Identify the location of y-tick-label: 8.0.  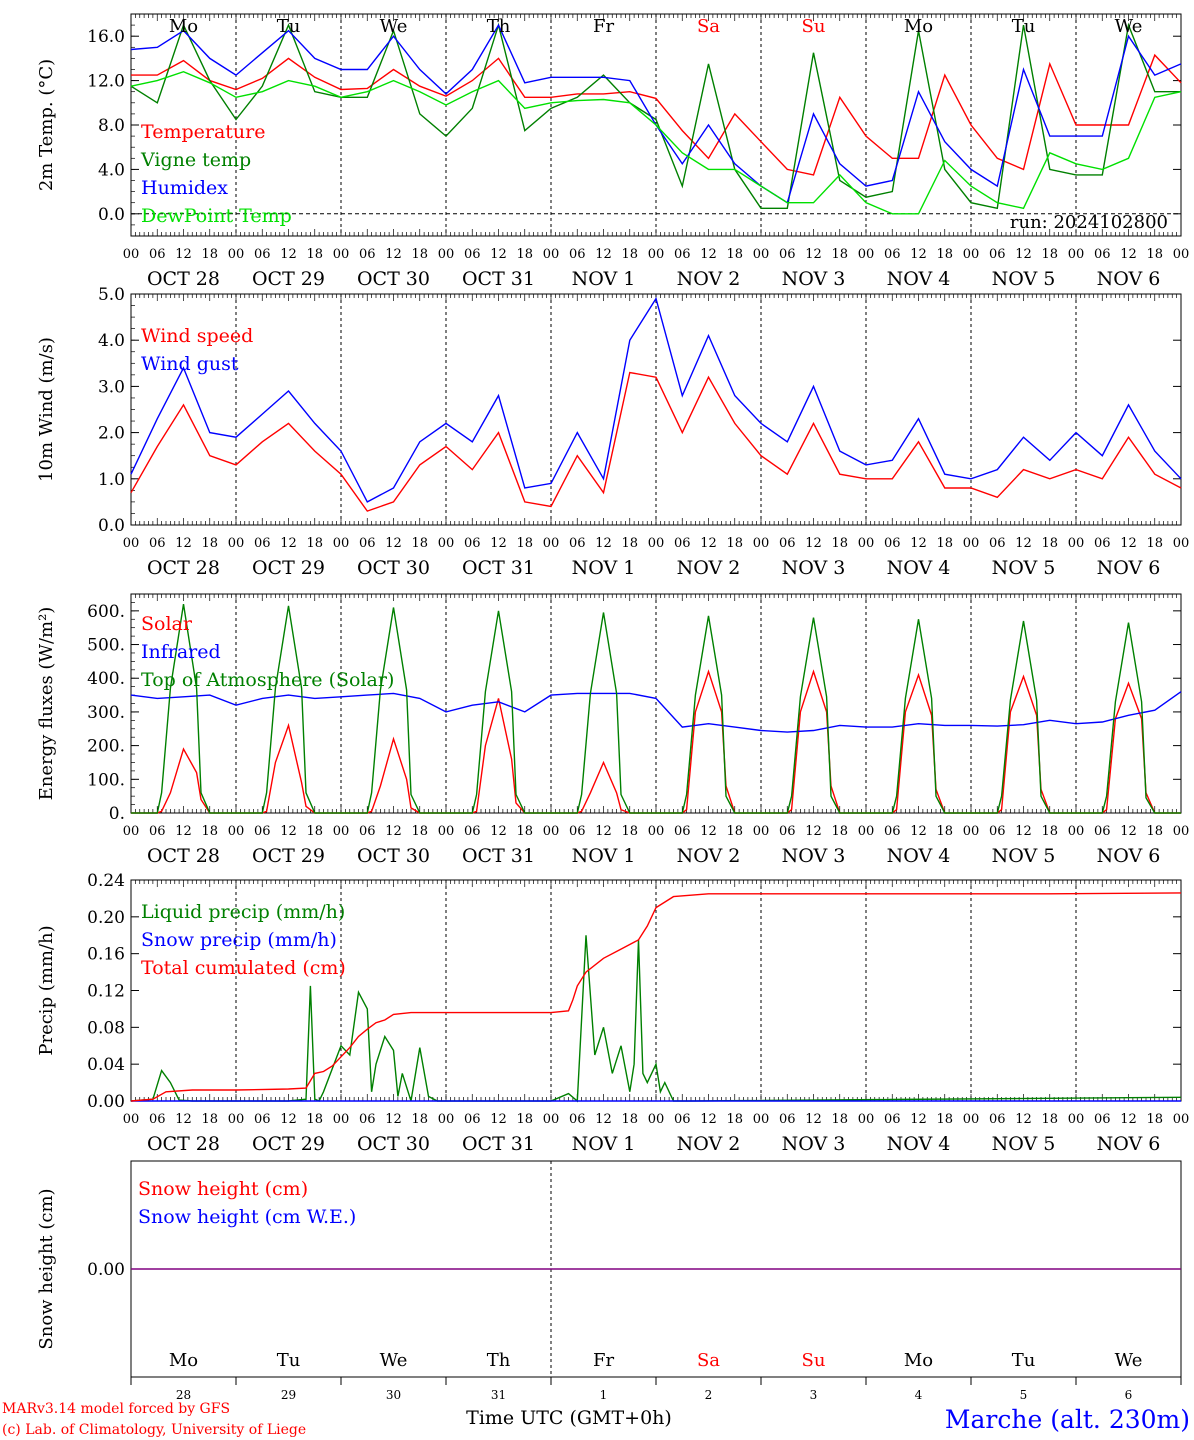
(111, 126).